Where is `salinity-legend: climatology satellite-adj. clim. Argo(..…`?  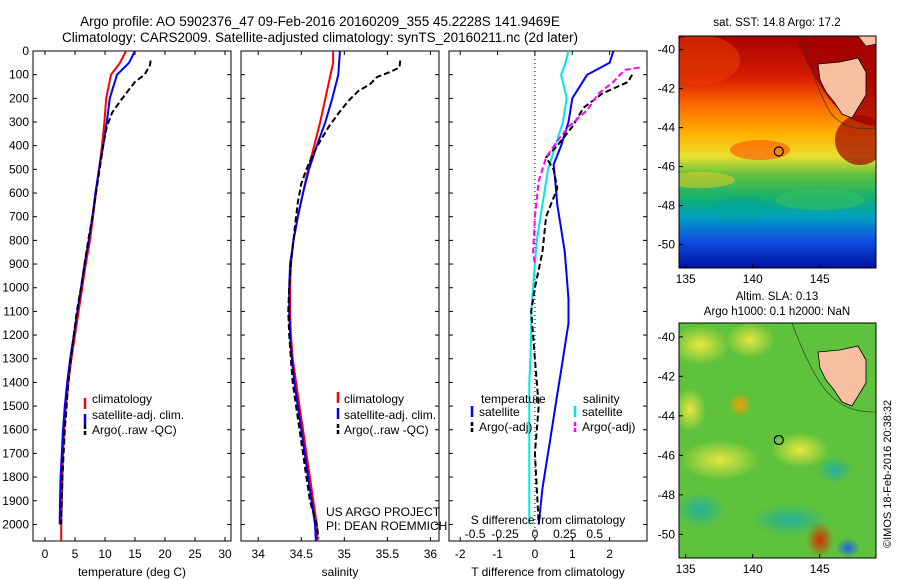 salinity-legend: climatology satellite-adj. clim. Argo(..… is located at coordinates (386, 414).